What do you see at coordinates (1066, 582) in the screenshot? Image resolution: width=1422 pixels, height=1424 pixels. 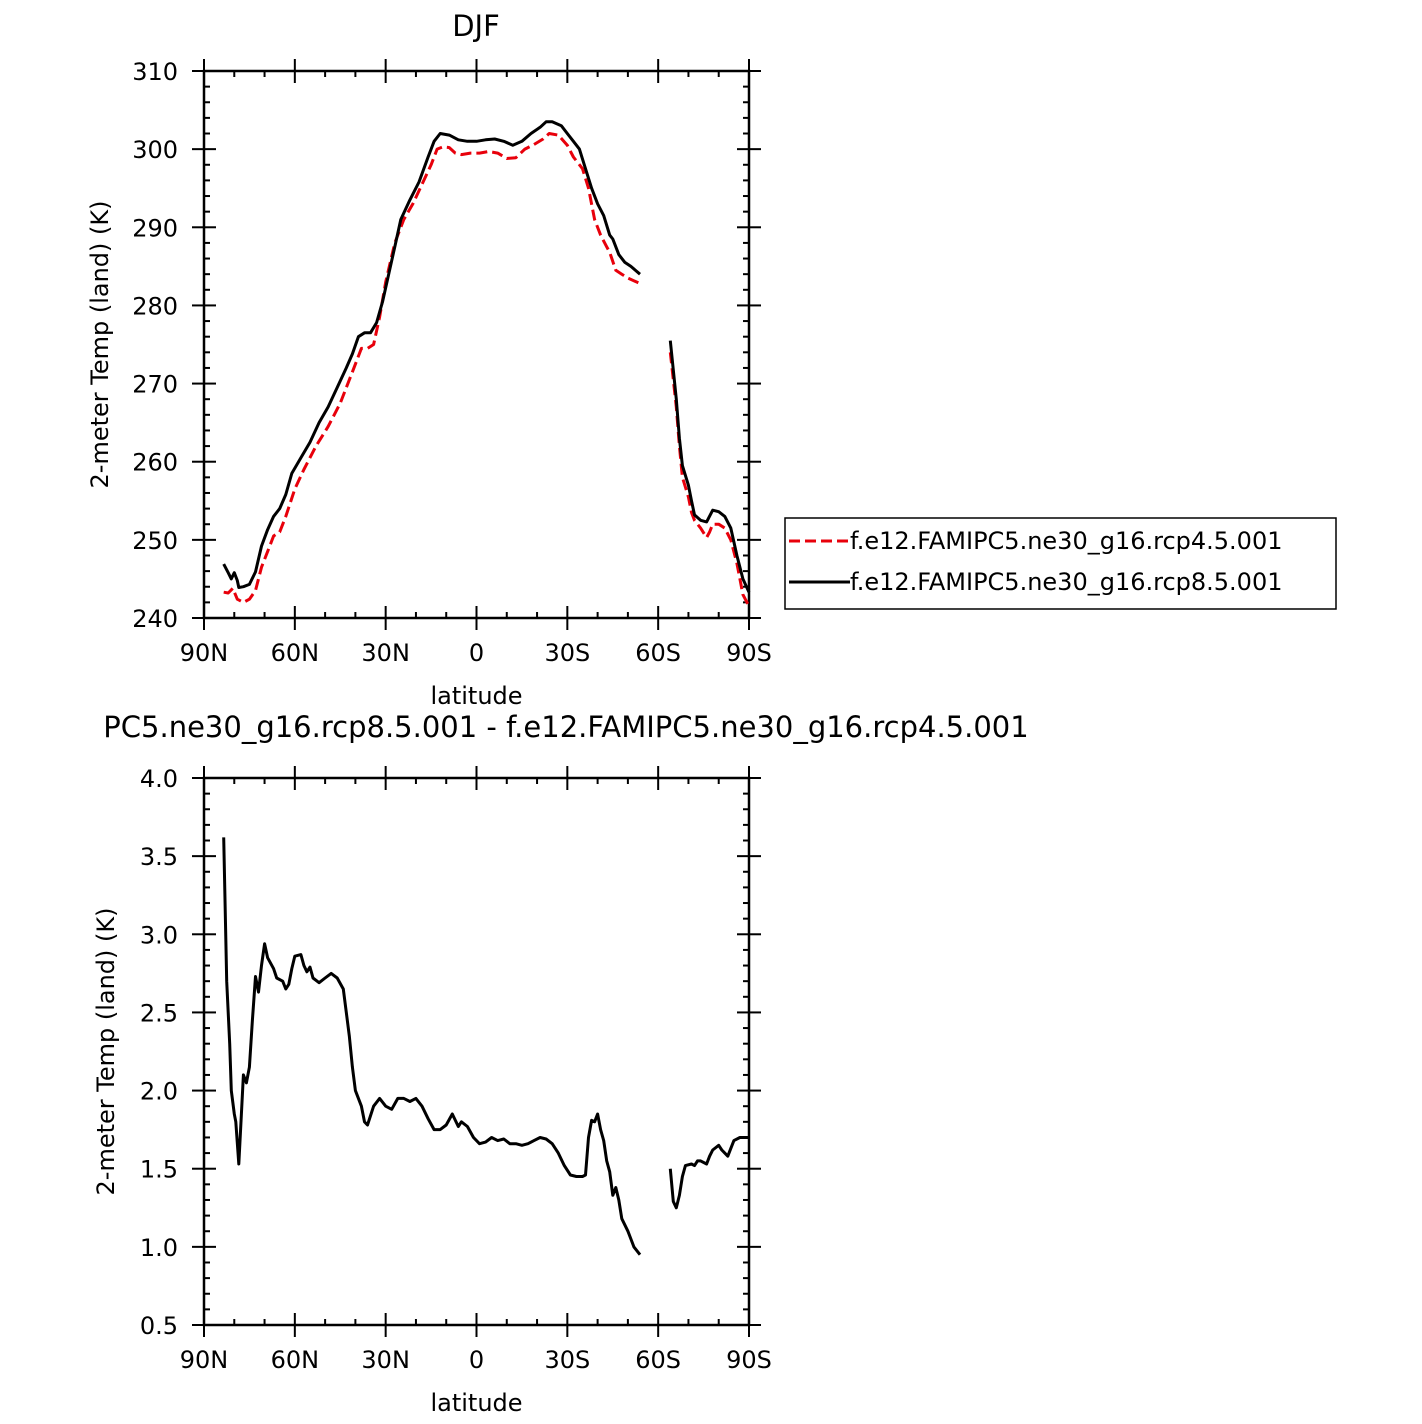 I see `legend-entry-2: f.e12.FAMIPC5.ne30_g16.rcp8.5.001` at bounding box center [1066, 582].